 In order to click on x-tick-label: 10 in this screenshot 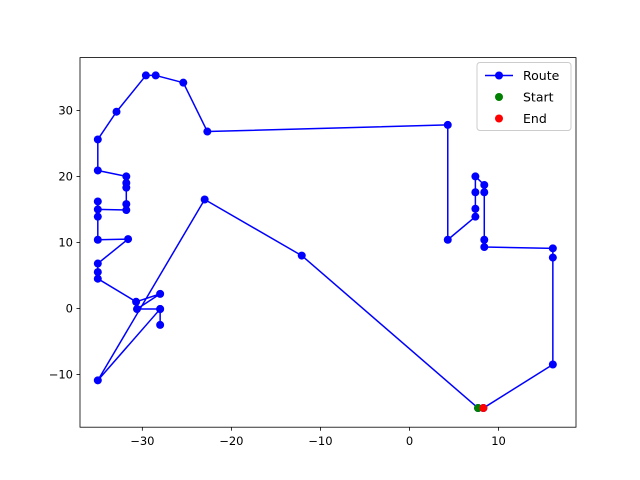, I will do `click(498, 441)`.